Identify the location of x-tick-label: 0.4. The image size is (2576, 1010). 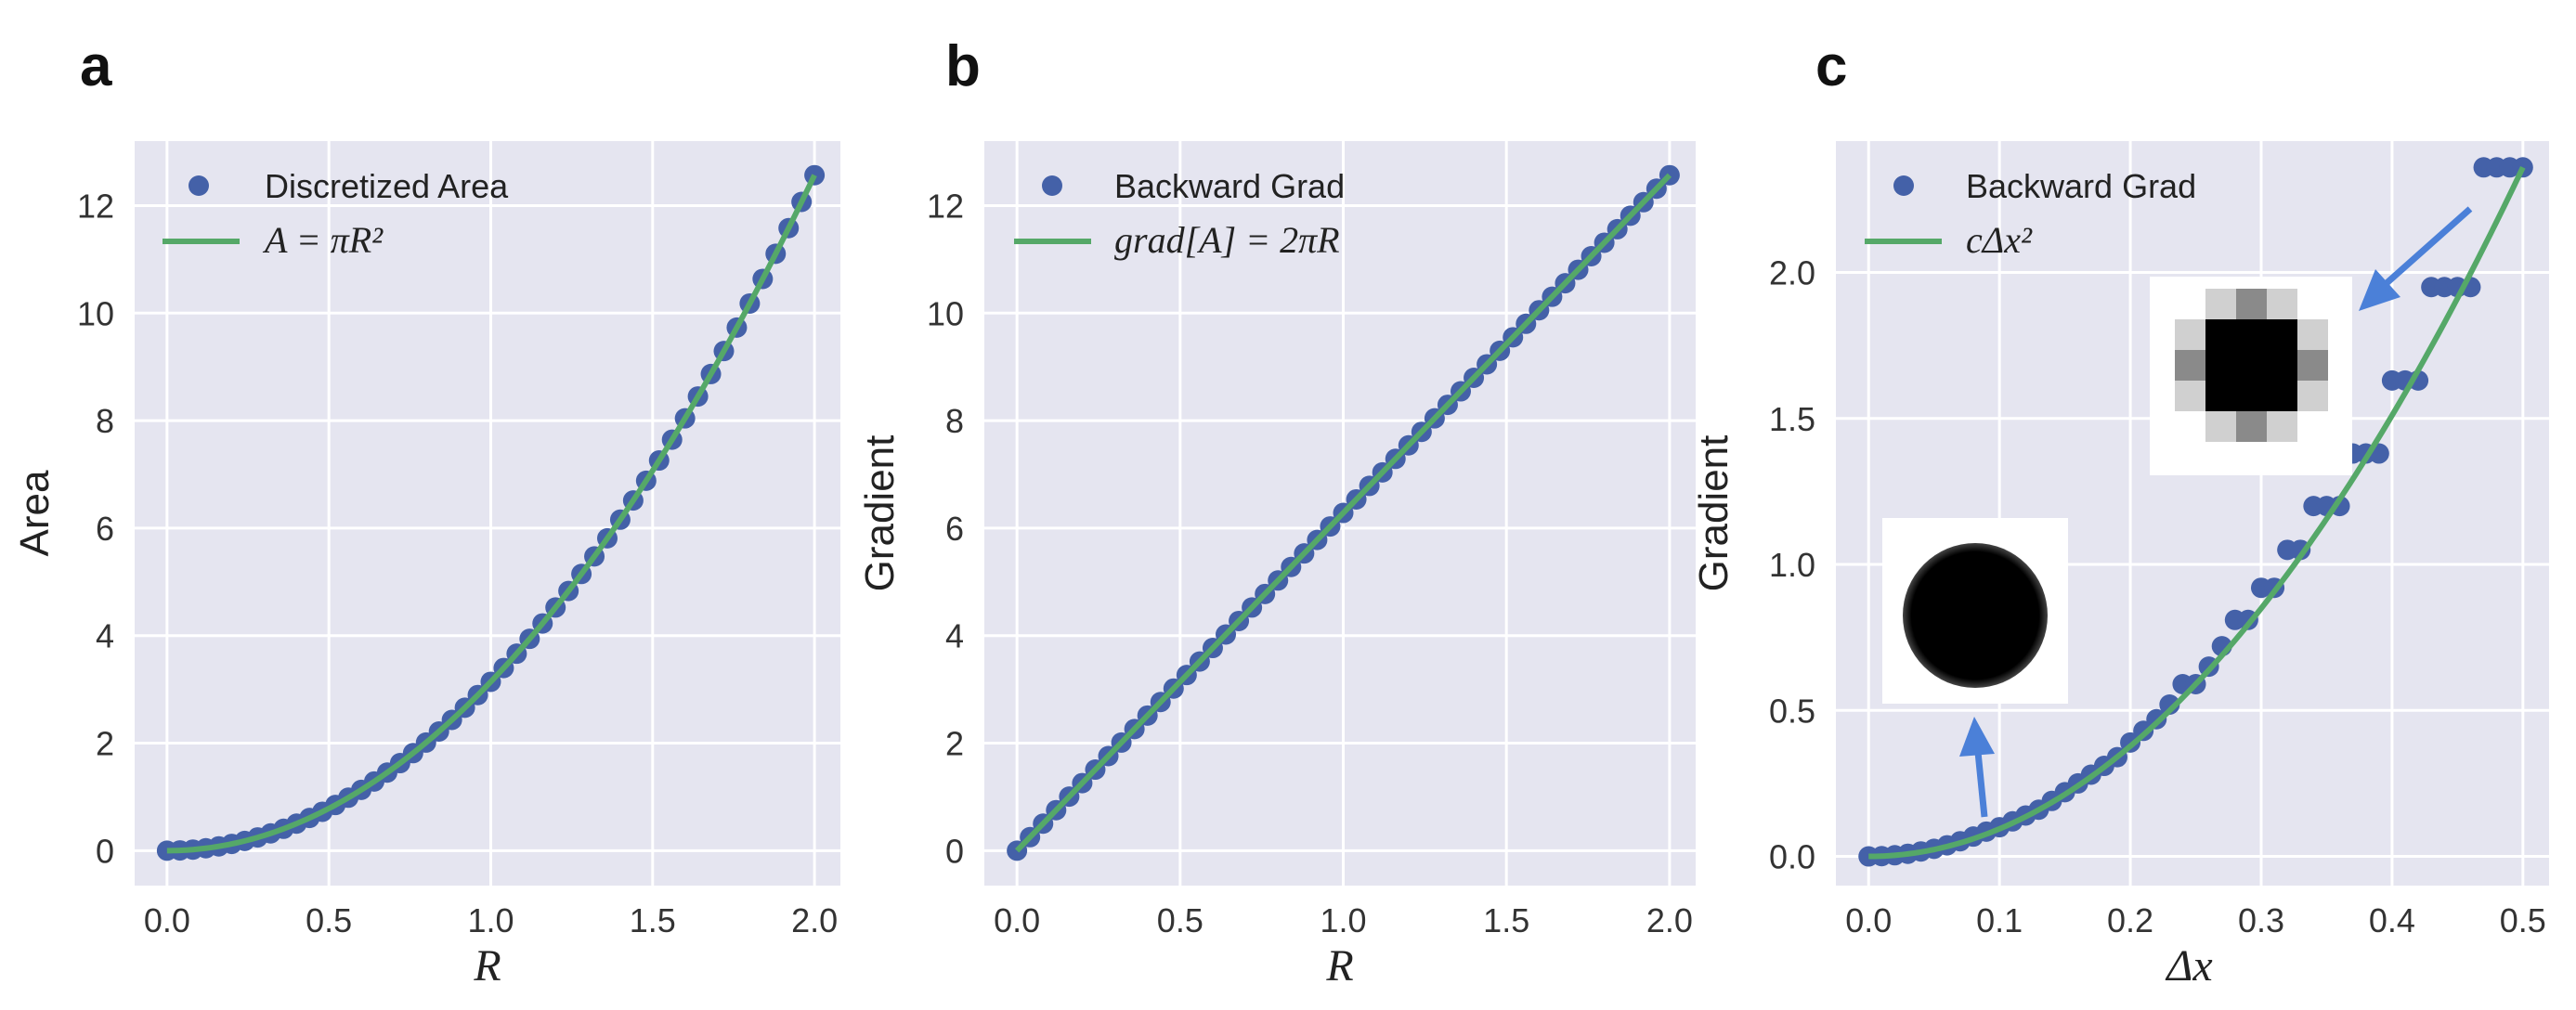
(2392, 920).